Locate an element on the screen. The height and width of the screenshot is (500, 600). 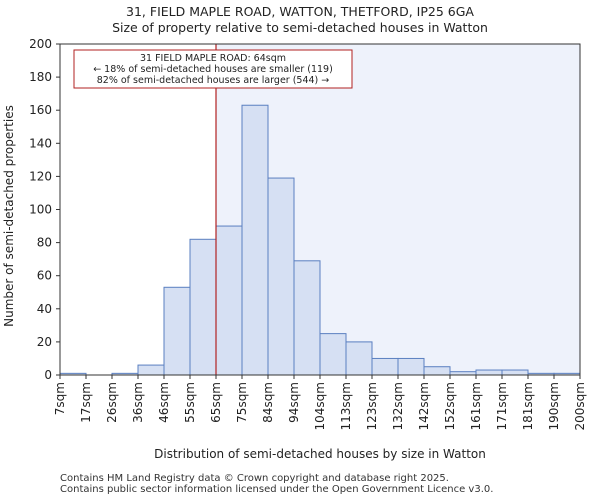
y-tick-label: 200 is located at coordinates (40, 44).